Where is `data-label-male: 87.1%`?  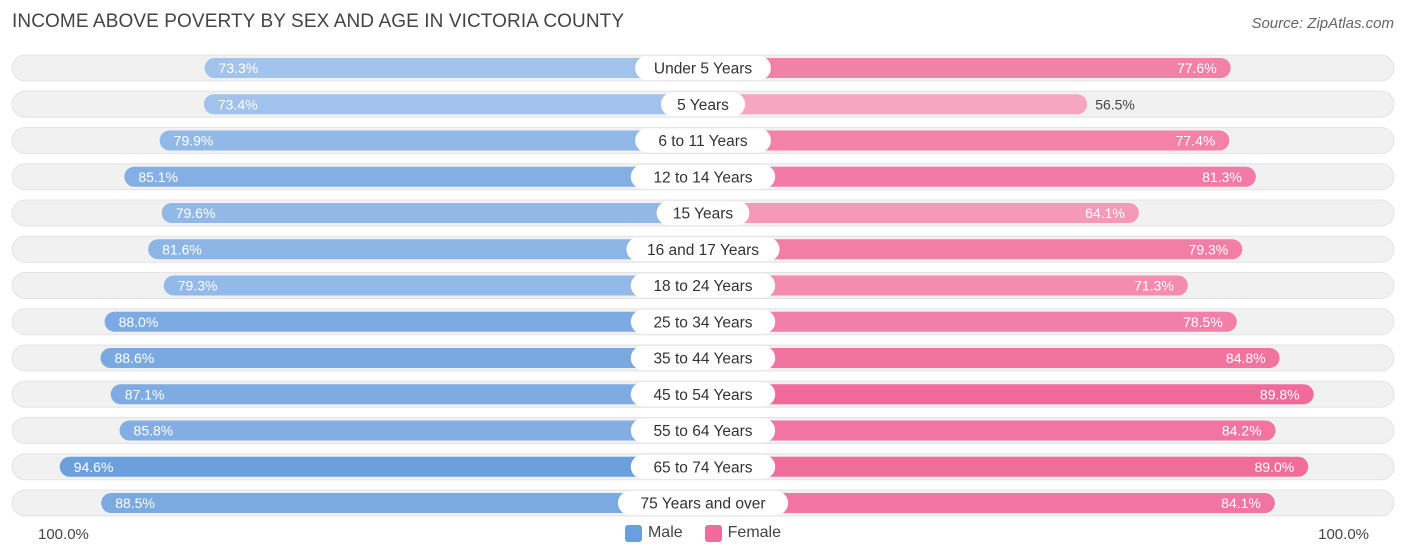 data-label-male: 87.1% is located at coordinates (145, 394).